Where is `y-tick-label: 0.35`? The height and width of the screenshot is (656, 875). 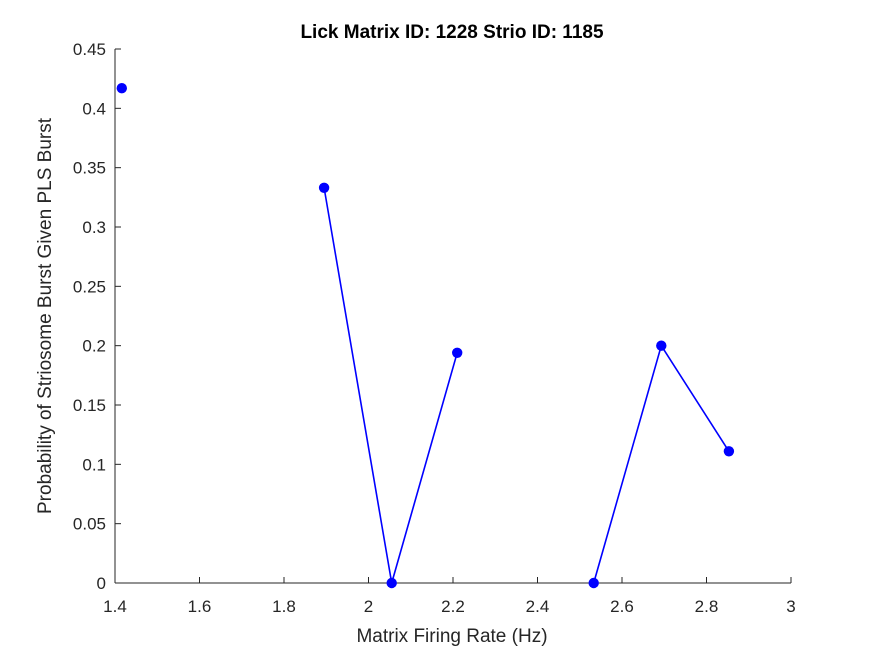 y-tick-label: 0.35 is located at coordinates (89, 168).